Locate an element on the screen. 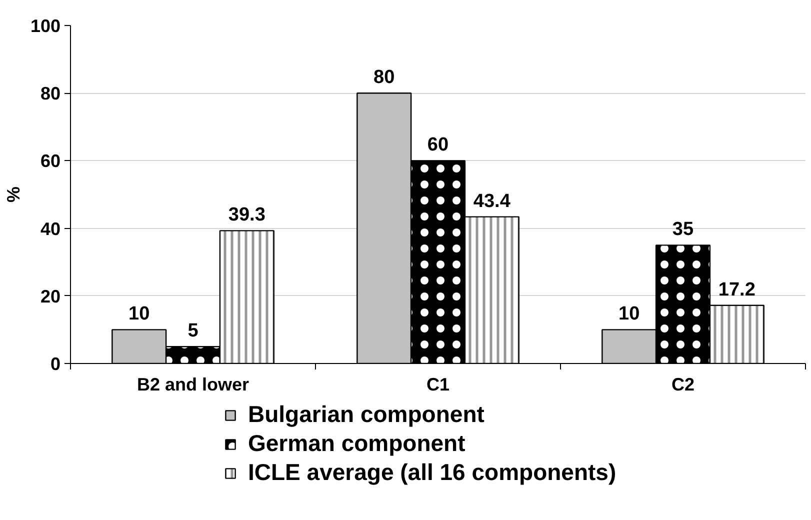 The height and width of the screenshot is (520, 811). x-tick-label: C2 is located at coordinates (683, 384).